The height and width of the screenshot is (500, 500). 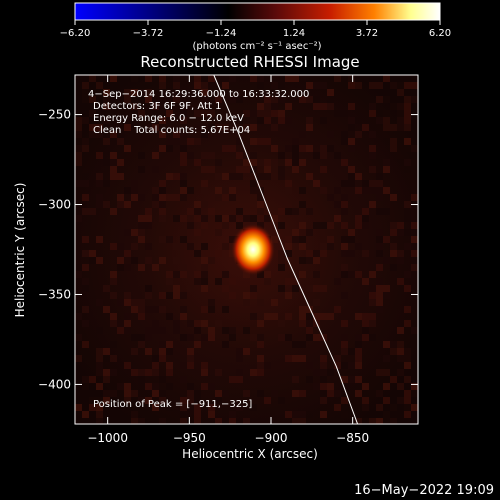 What do you see at coordinates (172, 404) in the screenshot?
I see `annotation-peak-position: Position of Peak = [−911,−325]` at bounding box center [172, 404].